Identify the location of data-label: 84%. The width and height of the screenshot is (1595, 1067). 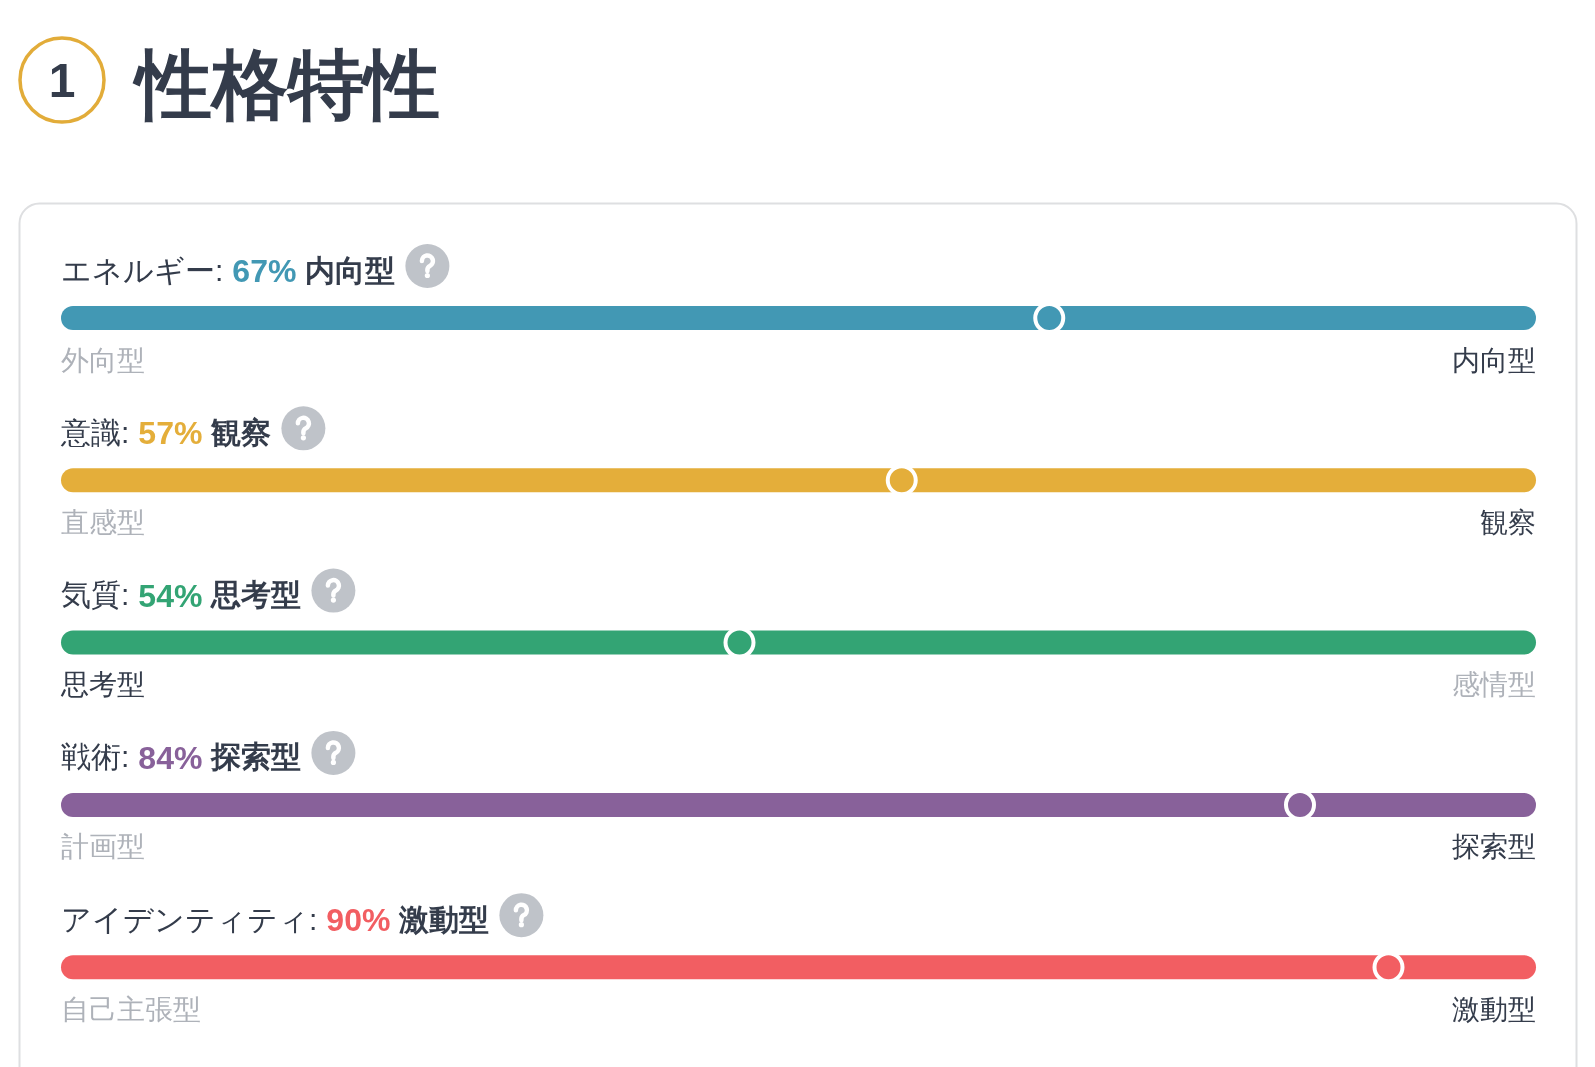
(170, 757).